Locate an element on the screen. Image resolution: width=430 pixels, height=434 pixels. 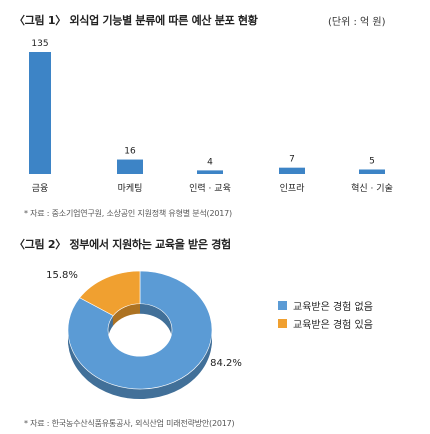
donut-value-label-0: 84.2% is located at coordinates (226, 363).